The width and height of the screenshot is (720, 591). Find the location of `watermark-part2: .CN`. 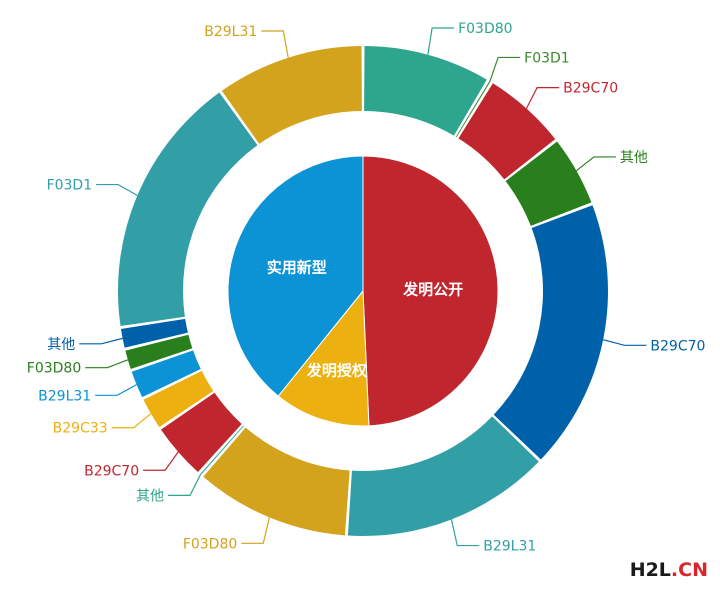

watermark-part2: .CN is located at coordinates (689, 570).